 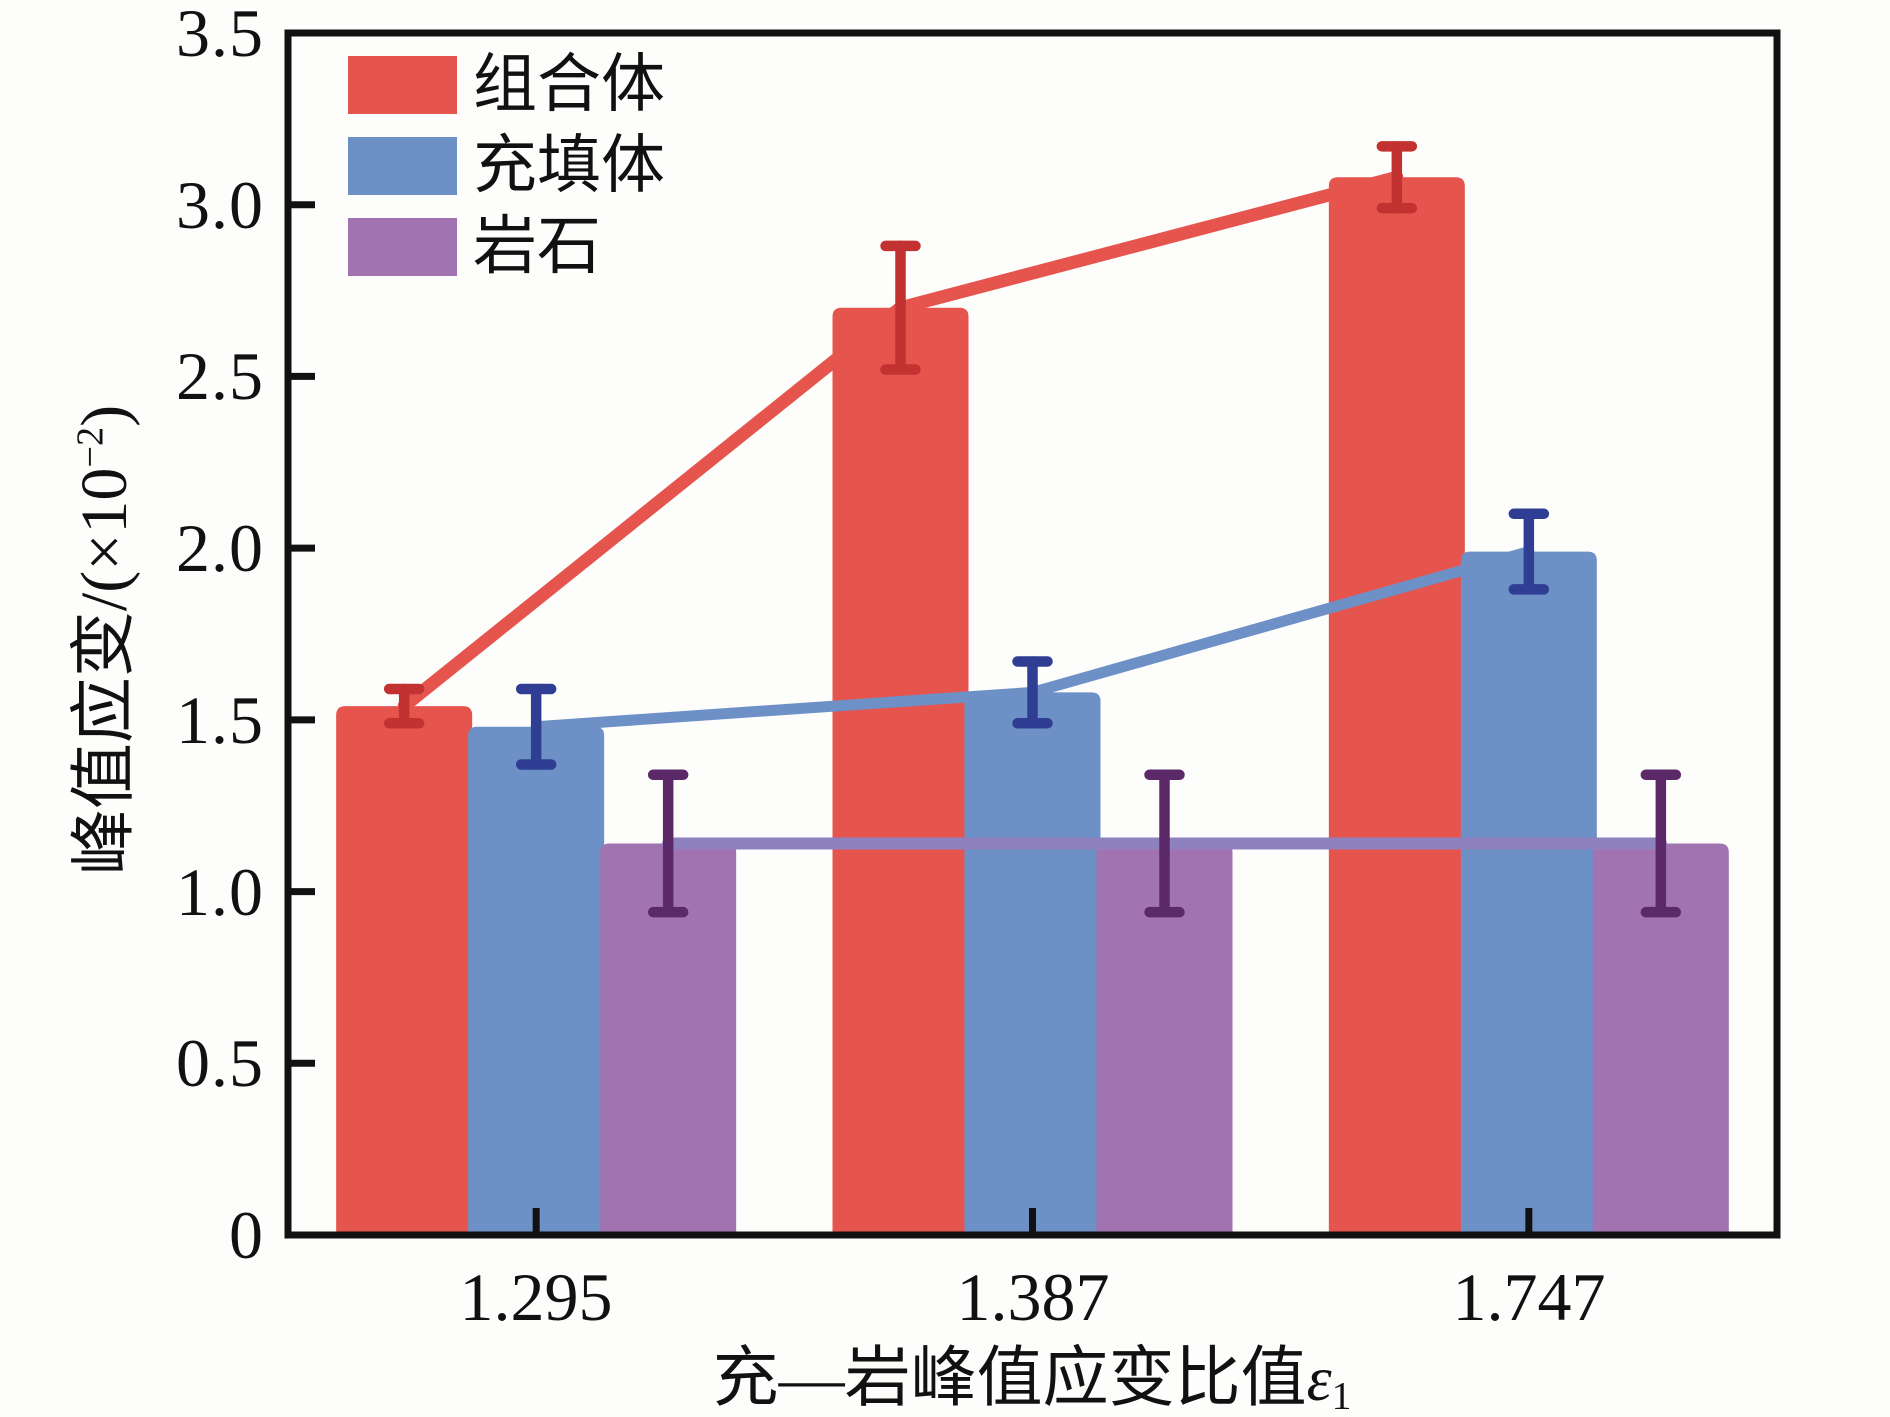 I want to click on bar-series1-group1, so click(x=1032, y=963).